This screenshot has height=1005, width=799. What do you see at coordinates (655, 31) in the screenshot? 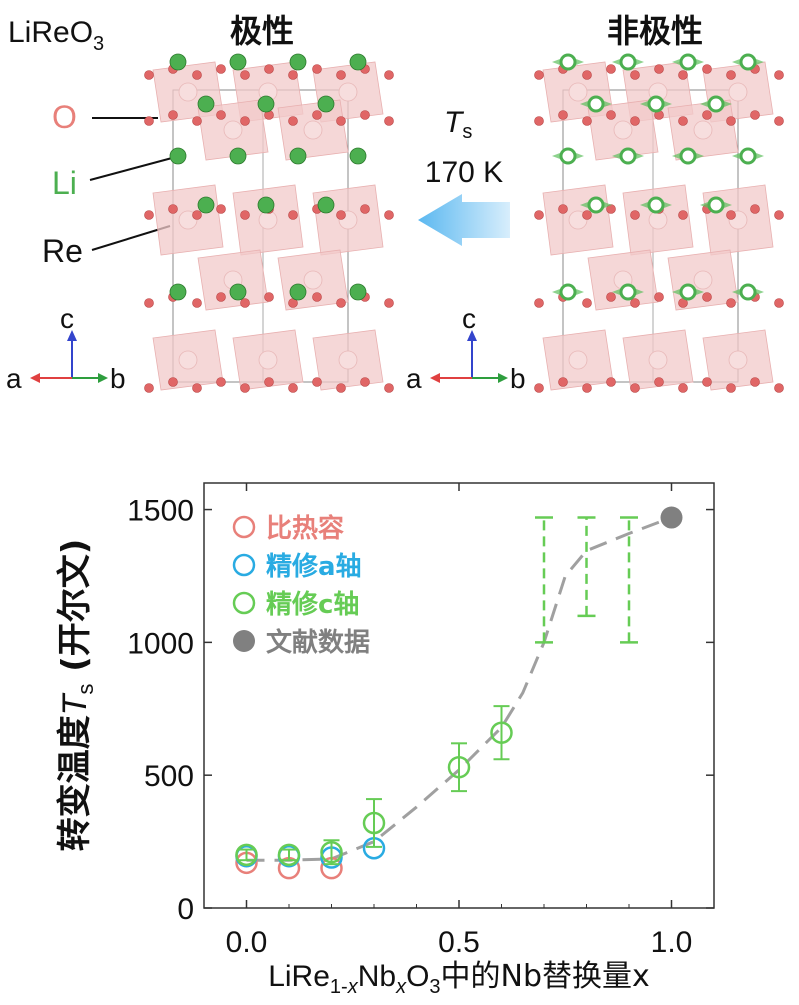
I see `nonpolar-label: 非极性` at bounding box center [655, 31].